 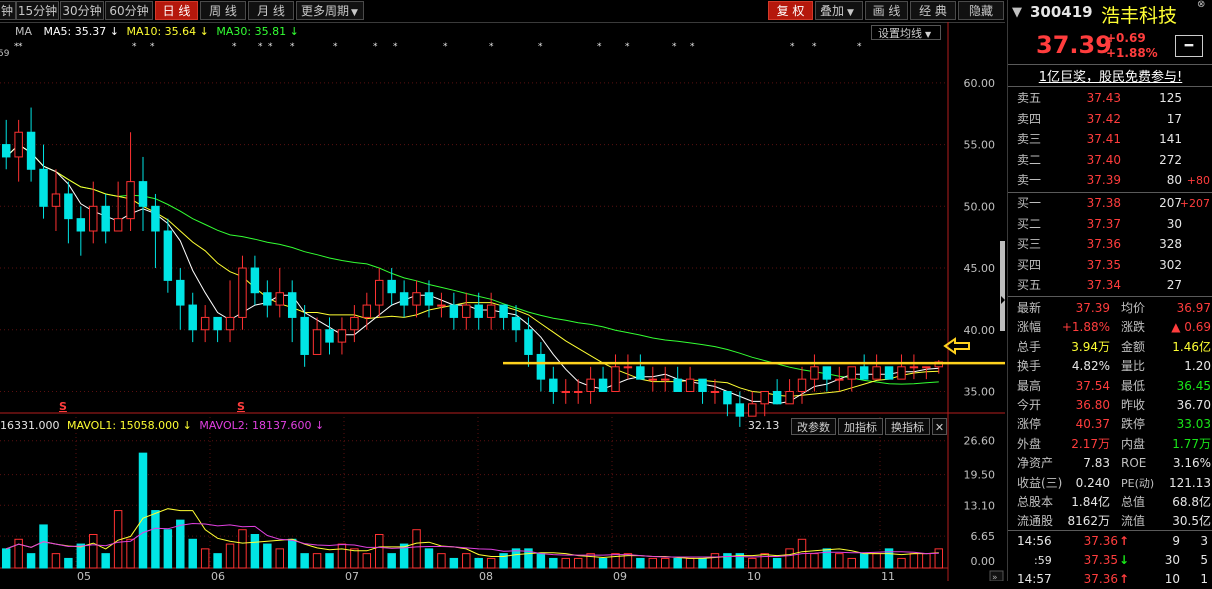 I want to click on period-tab-60min: 60分钟, so click(x=129, y=10).